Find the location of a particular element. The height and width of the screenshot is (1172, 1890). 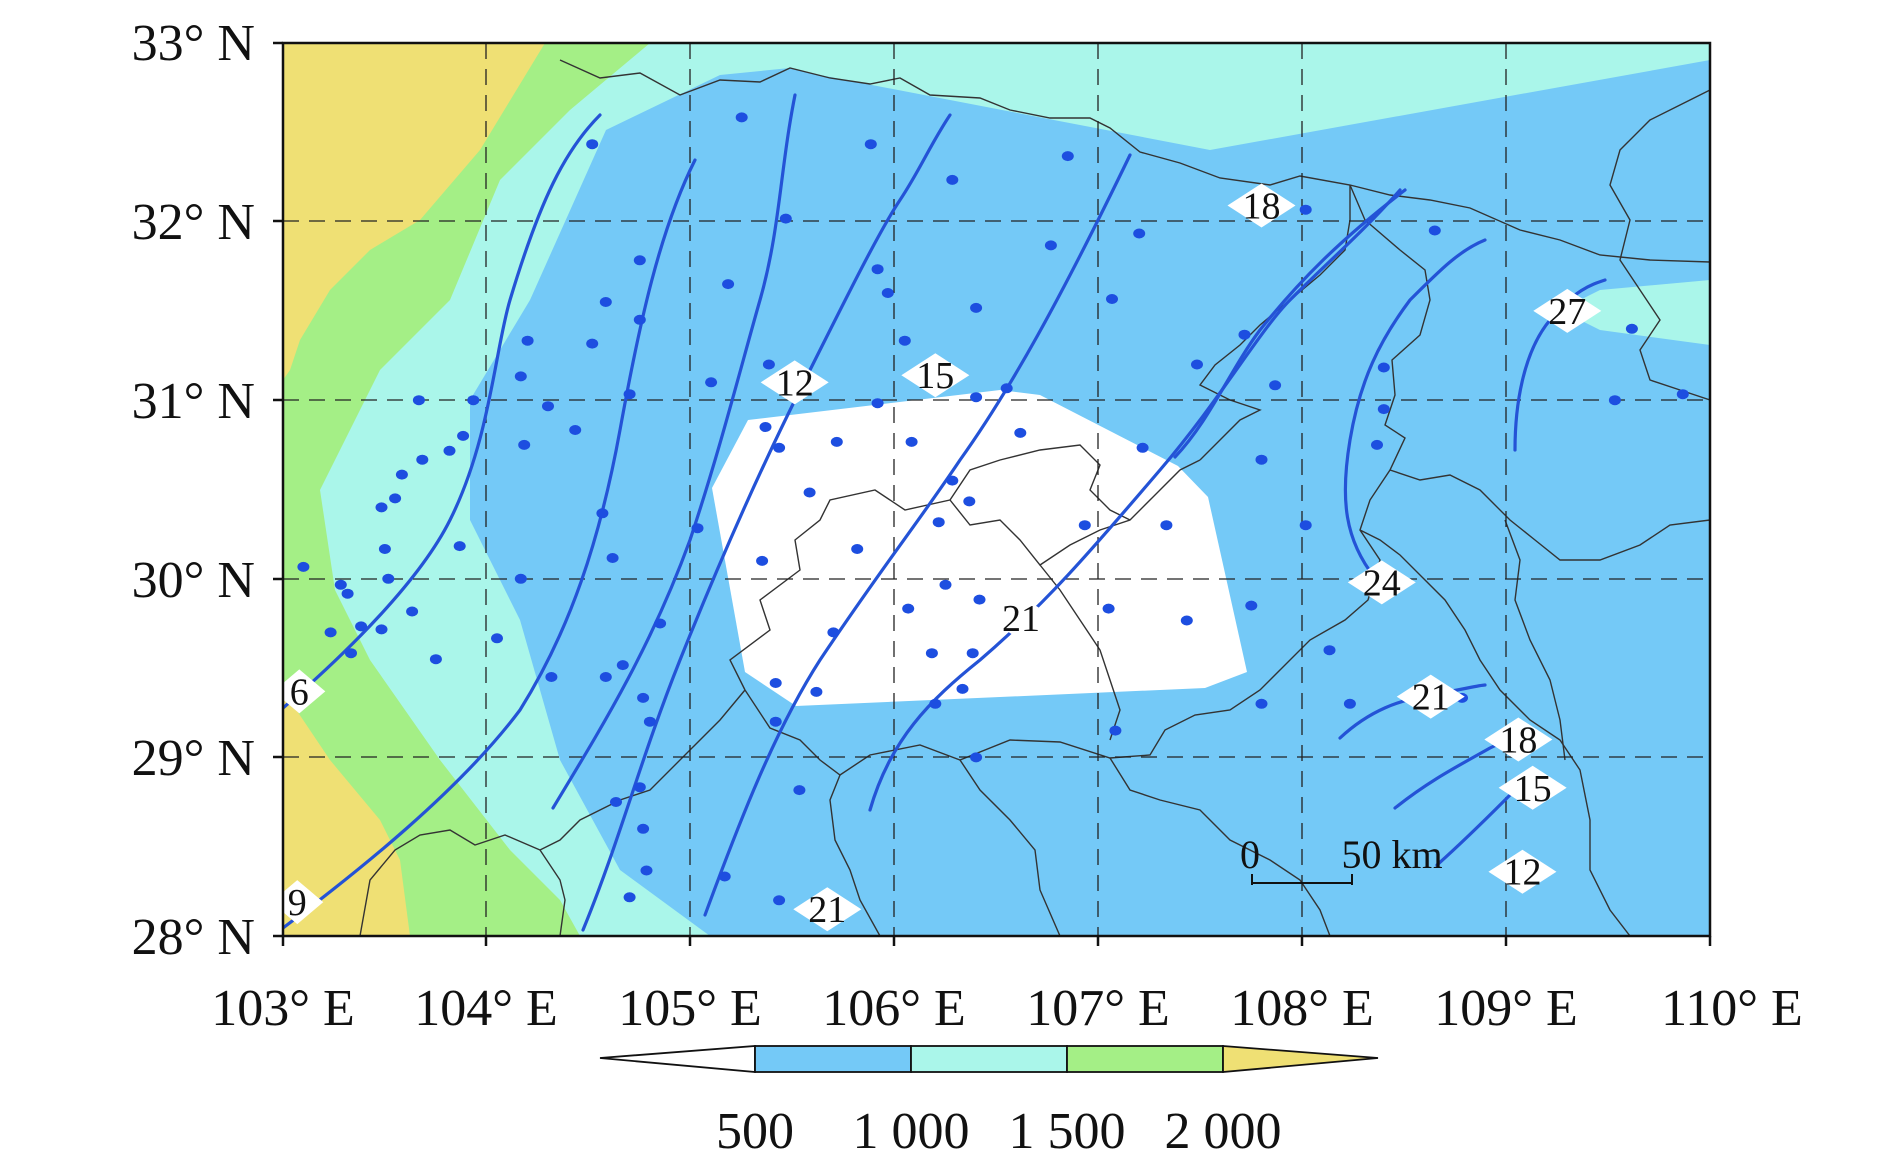

x-tick-label-107: 107° E is located at coordinates (1098, 1008).